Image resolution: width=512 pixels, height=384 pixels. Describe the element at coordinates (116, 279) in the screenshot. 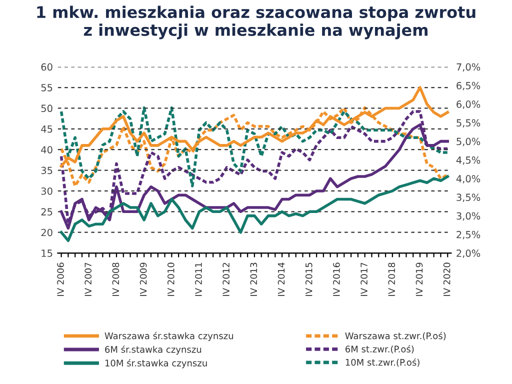

I see `x-tick-label: IV 2008` at that location.